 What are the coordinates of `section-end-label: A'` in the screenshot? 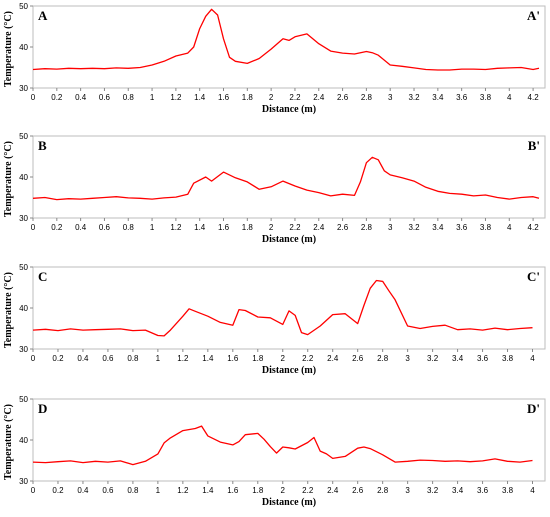 It's located at (533, 15).